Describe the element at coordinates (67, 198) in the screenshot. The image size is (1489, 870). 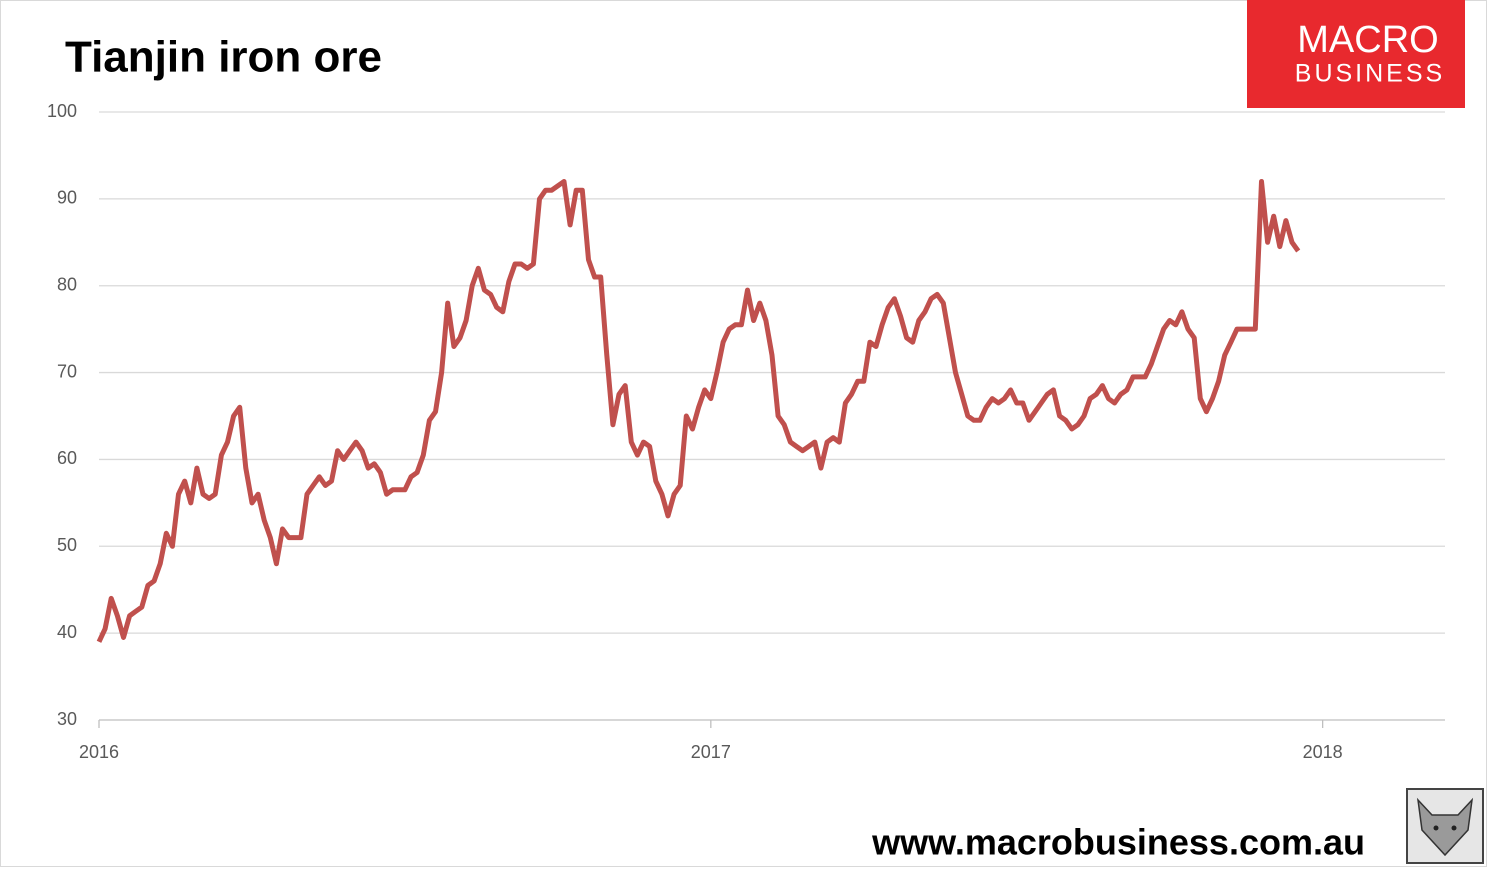
I see `y-tick-label: 90` at that location.